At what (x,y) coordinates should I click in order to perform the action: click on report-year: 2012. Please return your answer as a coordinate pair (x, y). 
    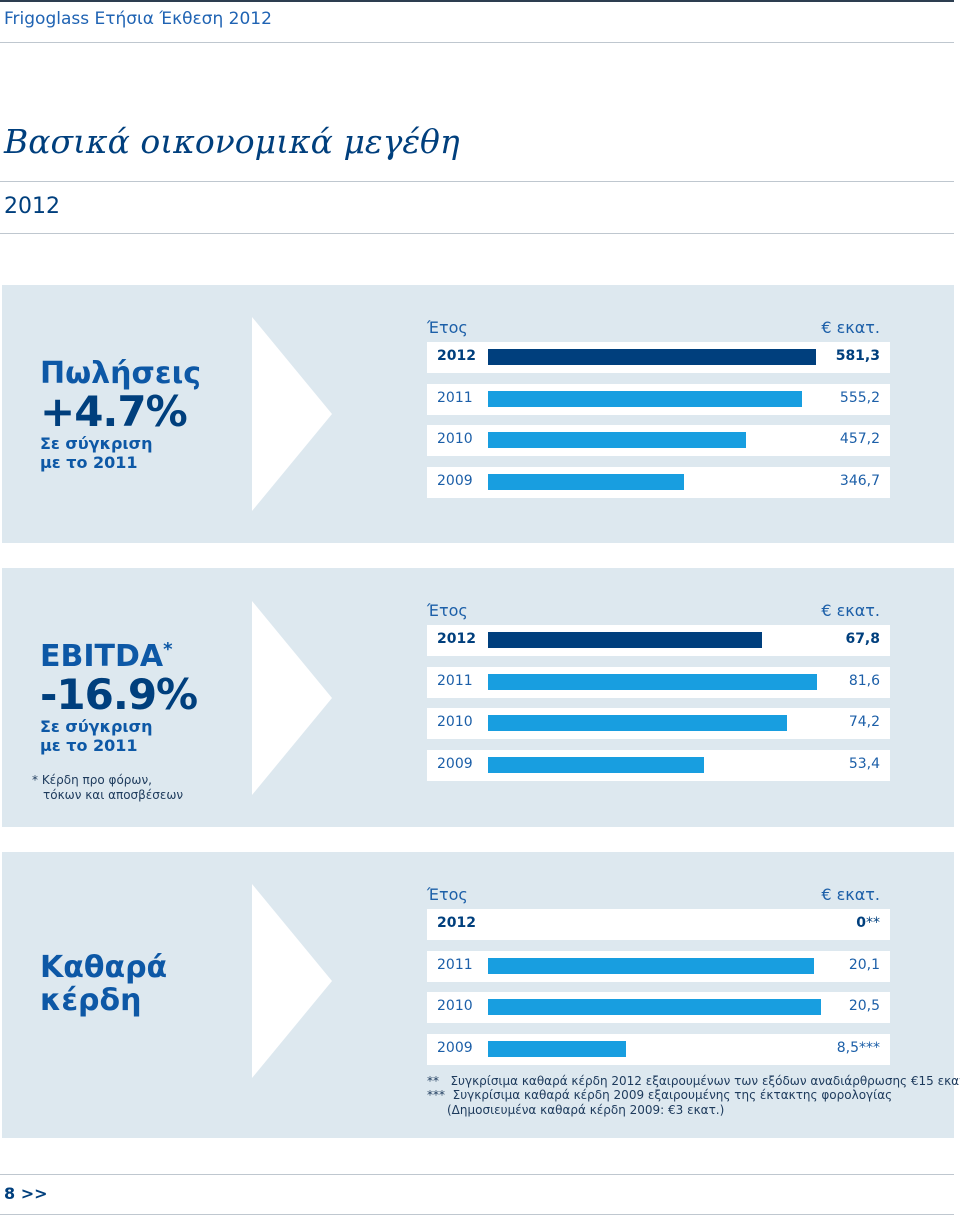
    Looking at the image, I should click on (32, 206).